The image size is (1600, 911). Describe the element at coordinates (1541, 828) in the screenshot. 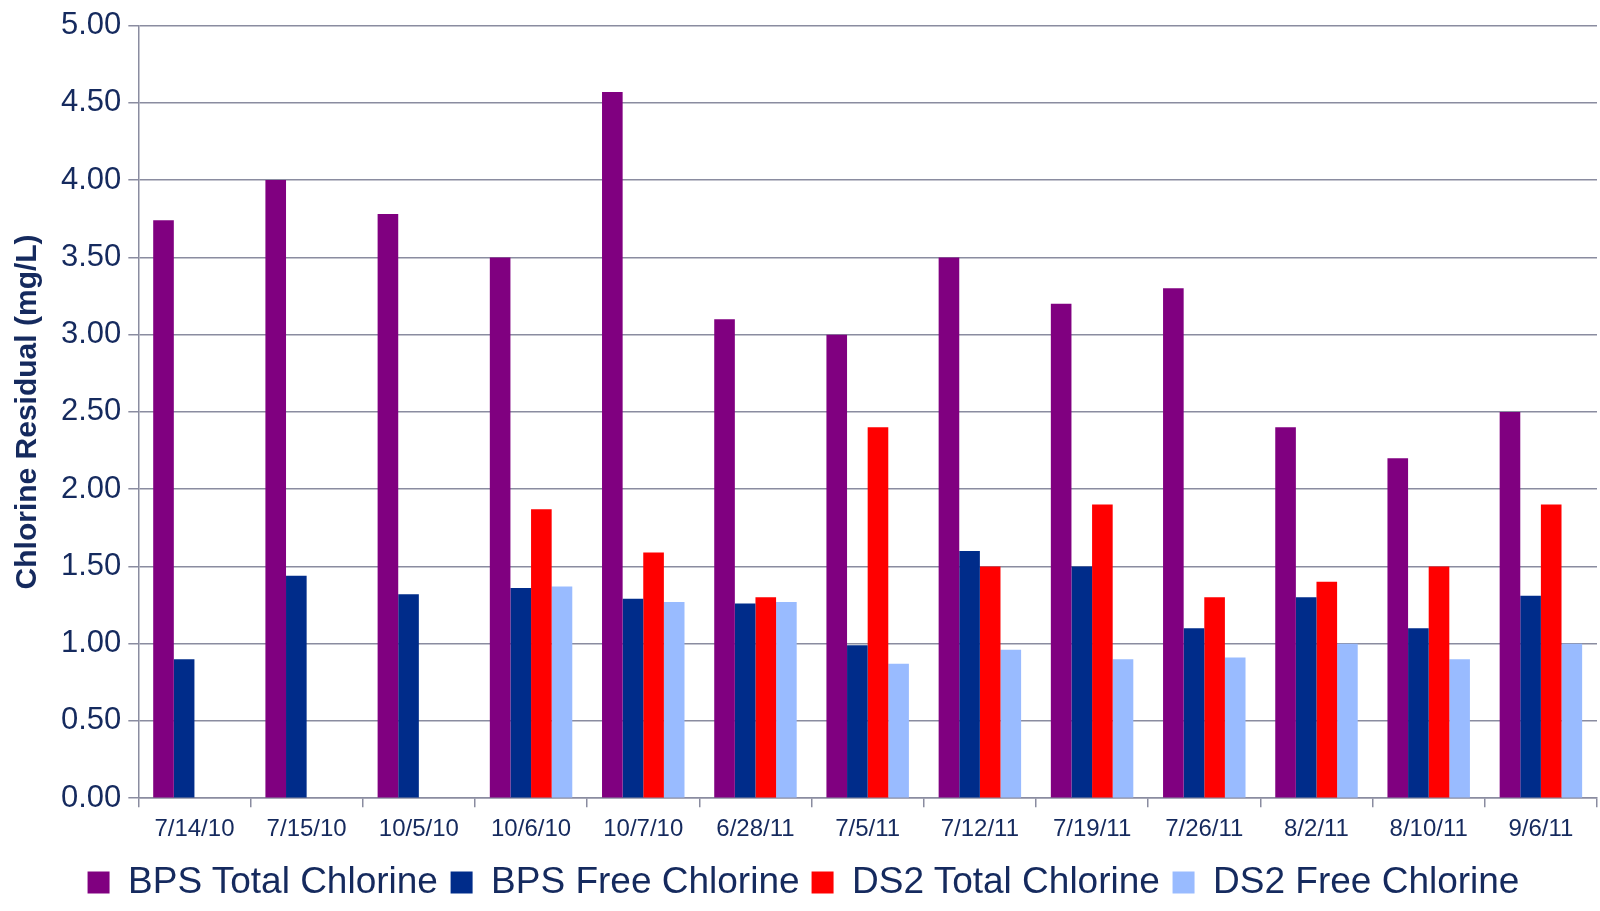

I see `x-tick-label: 9/6/11` at that location.